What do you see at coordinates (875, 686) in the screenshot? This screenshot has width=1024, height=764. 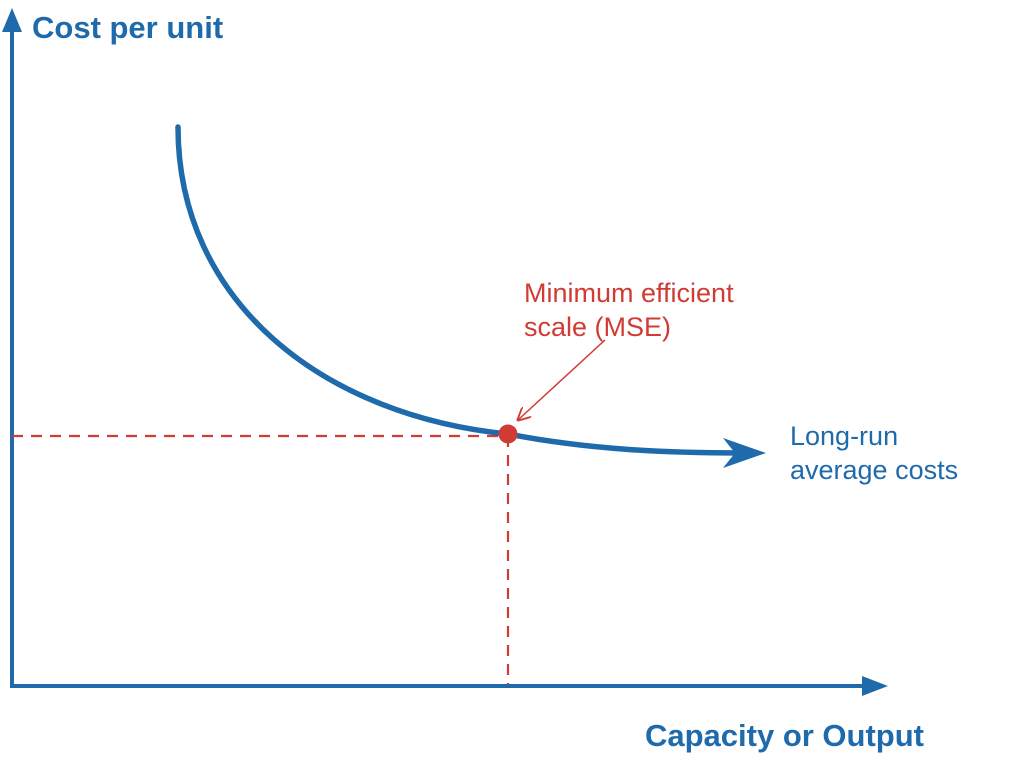 I see `x-axis-arrowhead` at bounding box center [875, 686].